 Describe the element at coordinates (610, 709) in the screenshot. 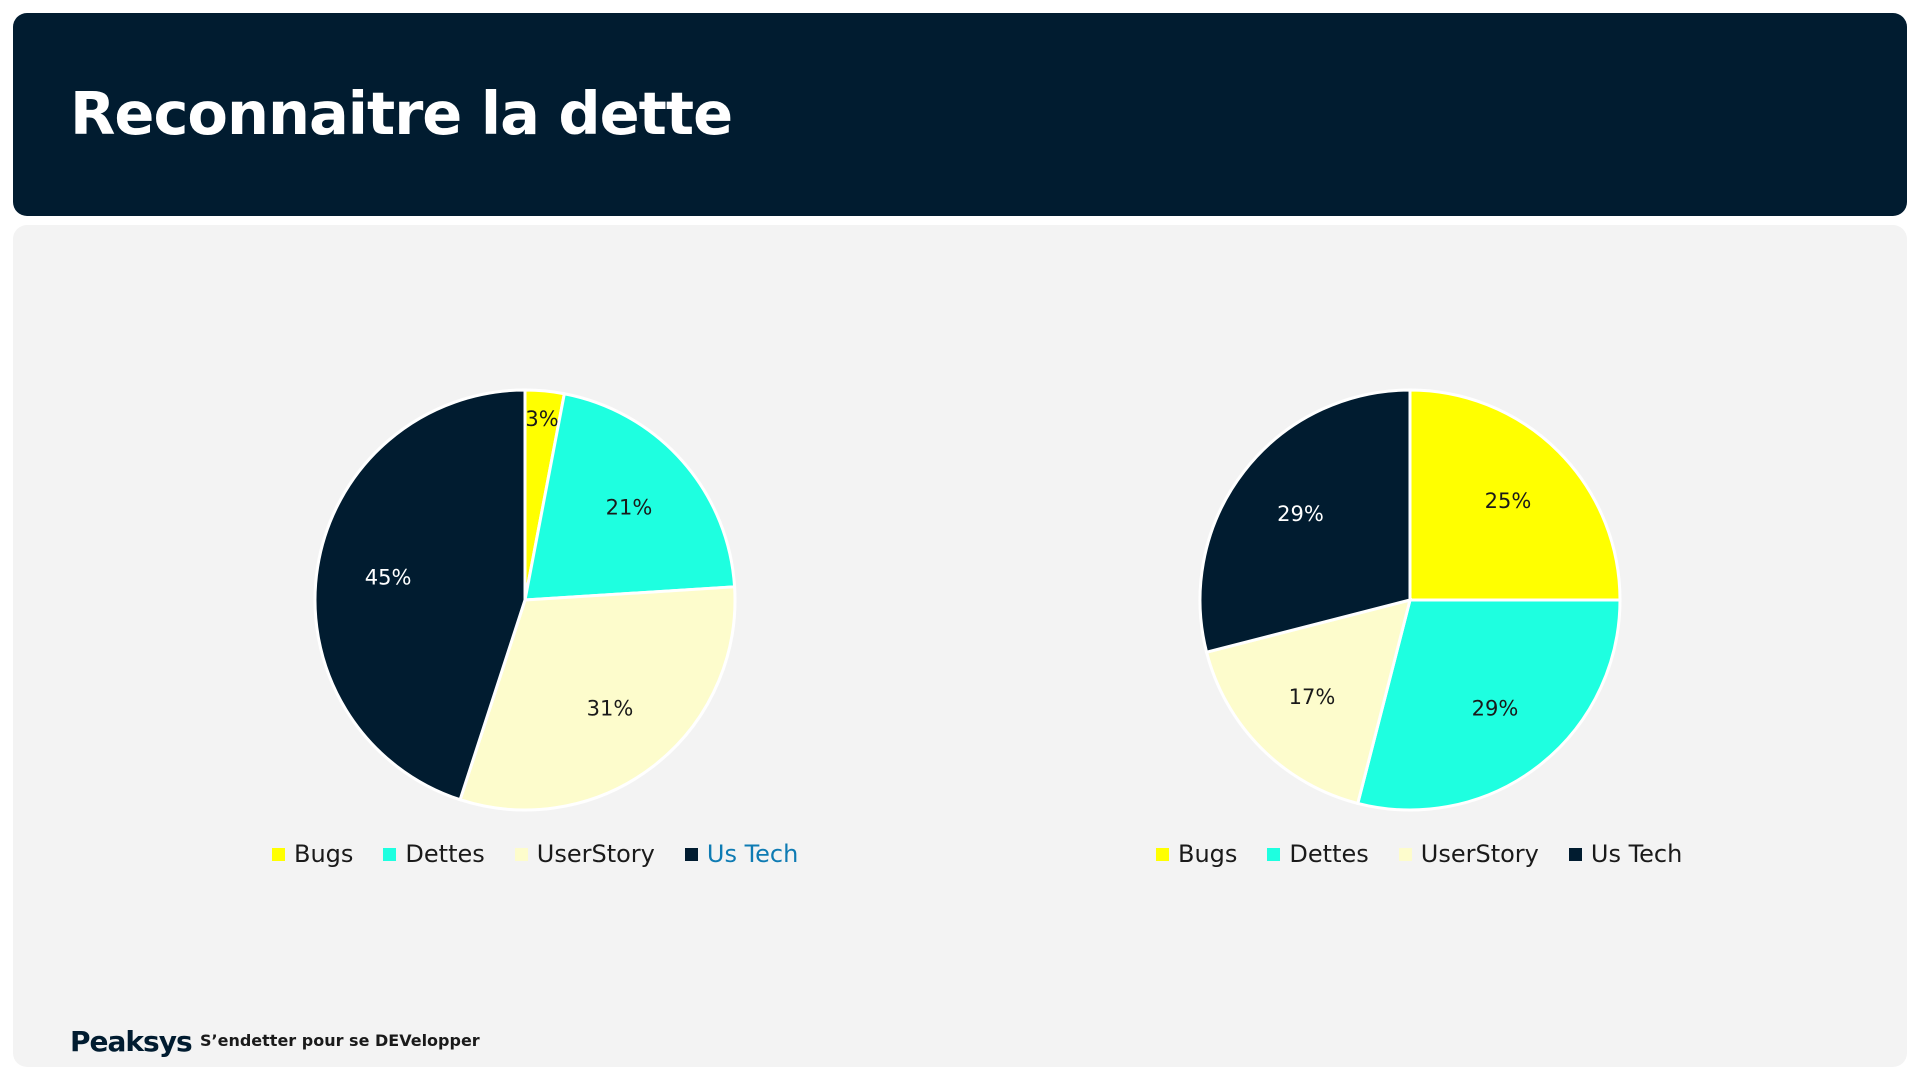

I see `data-label-userstory: 31%` at that location.